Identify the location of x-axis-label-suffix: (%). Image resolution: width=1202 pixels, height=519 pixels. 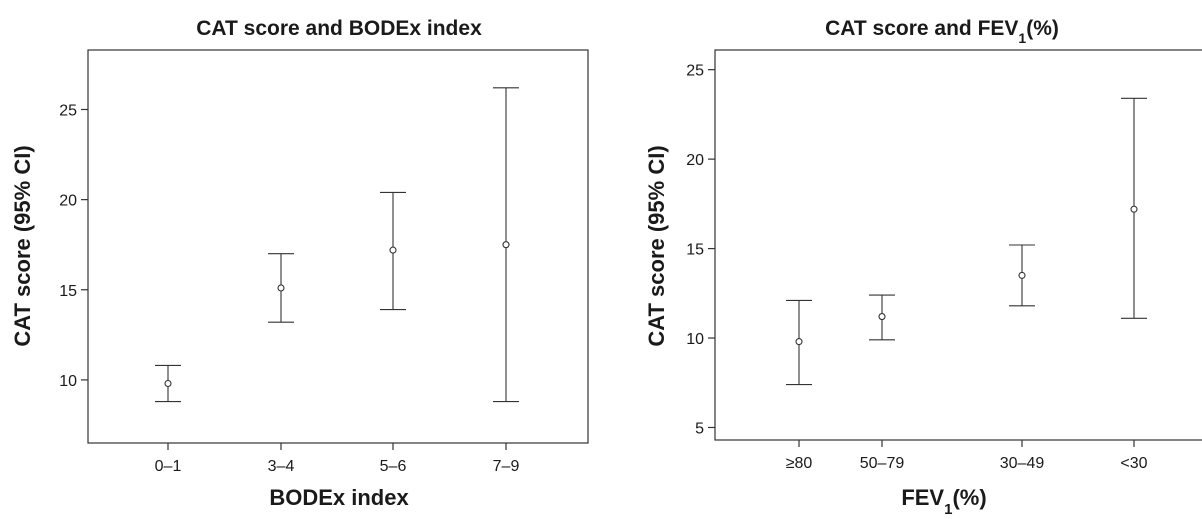
(969, 497).